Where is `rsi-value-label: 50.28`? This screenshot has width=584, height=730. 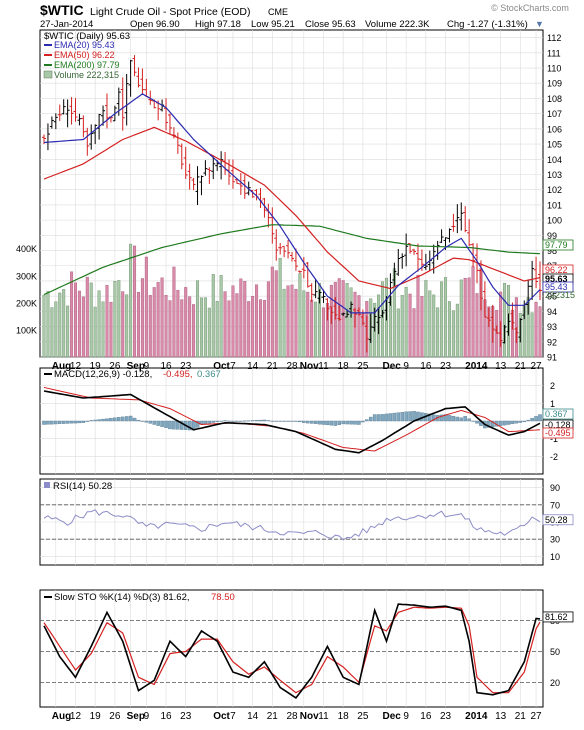 rsi-value-label: 50.28 is located at coordinates (556, 520).